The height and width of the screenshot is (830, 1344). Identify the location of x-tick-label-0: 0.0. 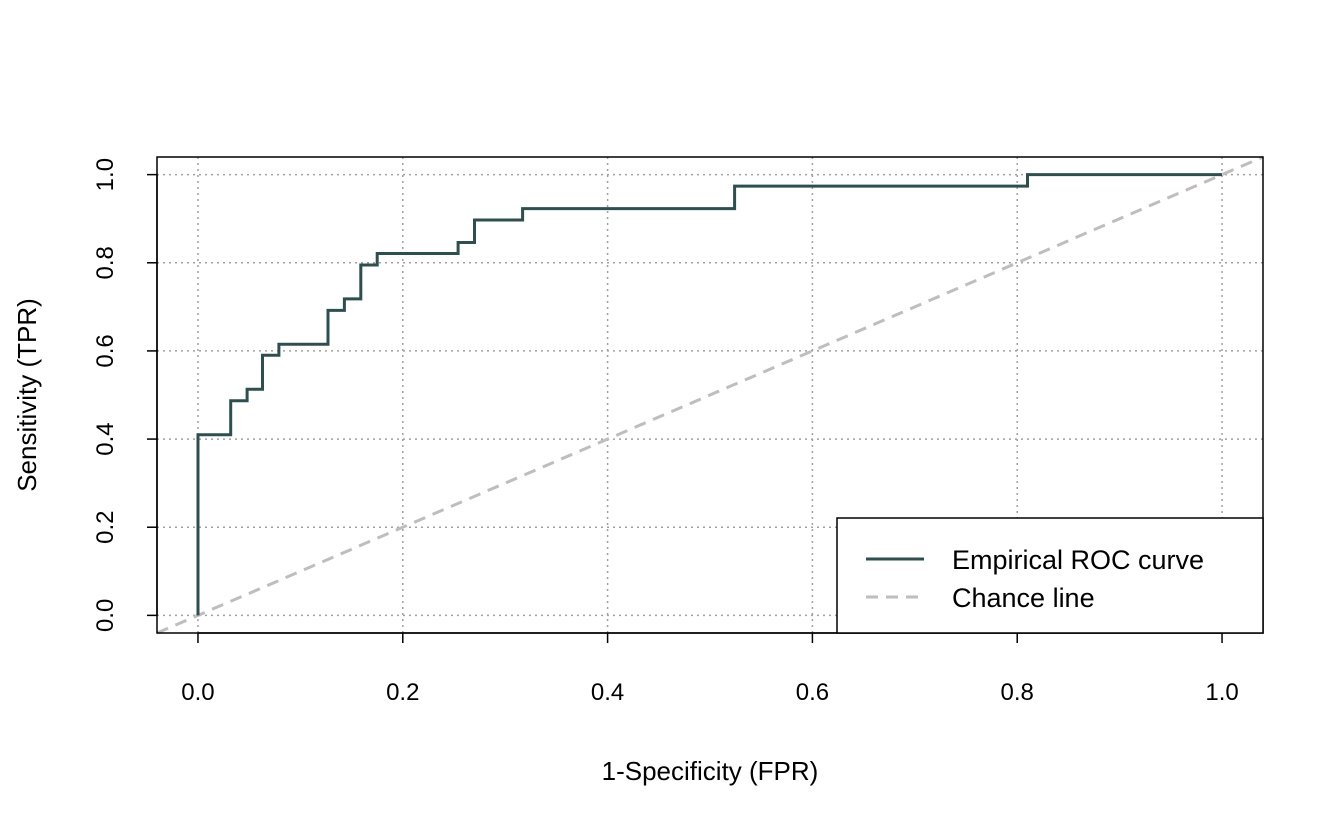
(197, 692).